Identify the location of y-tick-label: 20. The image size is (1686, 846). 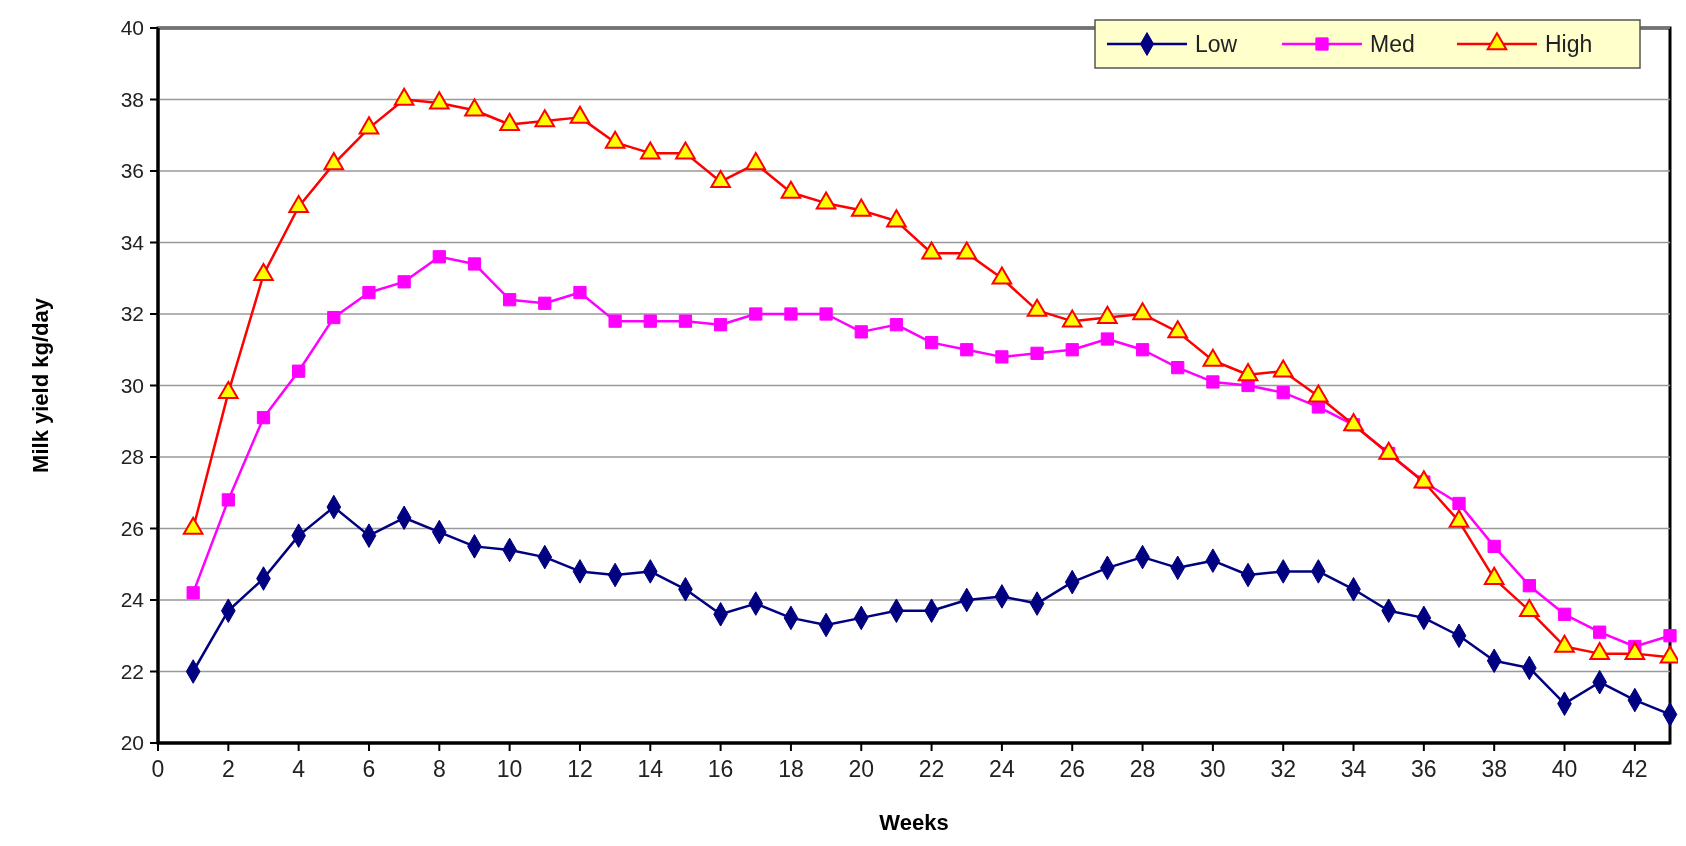
(132, 743).